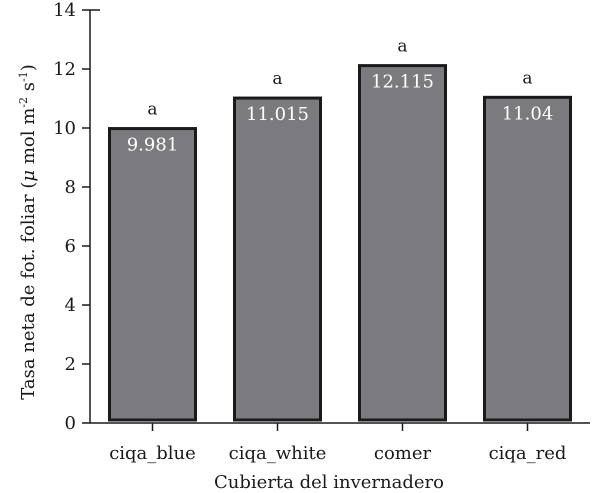 The height and width of the screenshot is (493, 594). What do you see at coordinates (28, 67) in the screenshot?
I see `y-axis-title-suffix: )` at bounding box center [28, 67].